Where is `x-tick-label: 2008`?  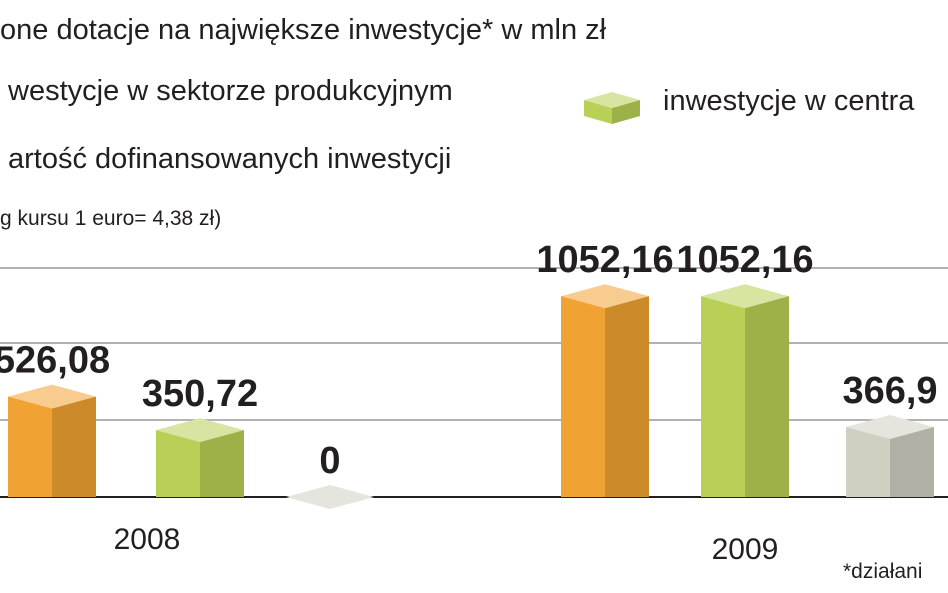 x-tick-label: 2008 is located at coordinates (147, 539).